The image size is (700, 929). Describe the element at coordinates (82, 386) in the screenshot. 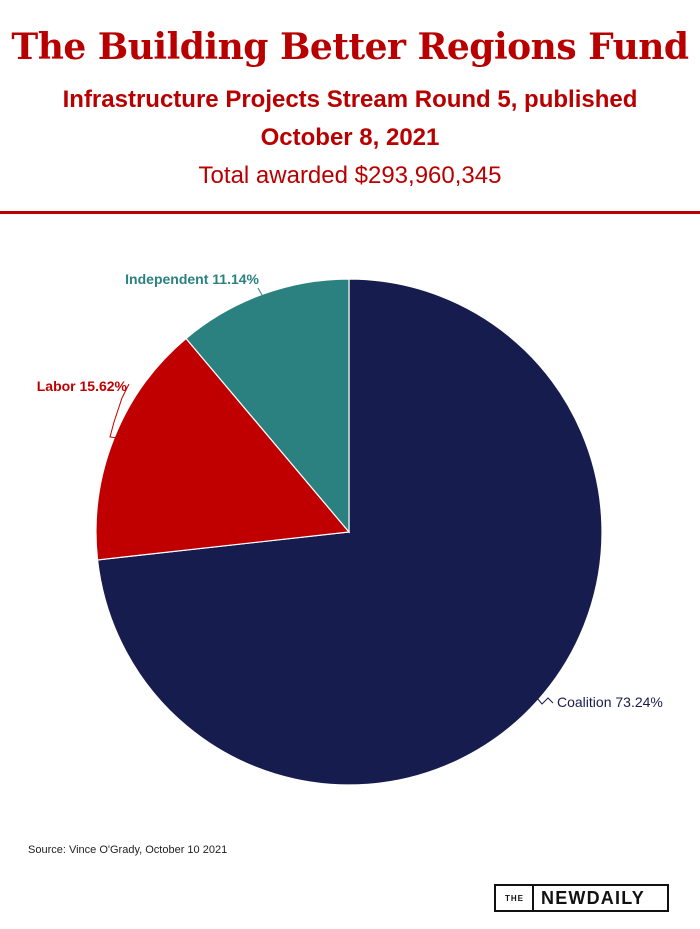

I see `slice-label-labor: Labor 15.62%` at that location.